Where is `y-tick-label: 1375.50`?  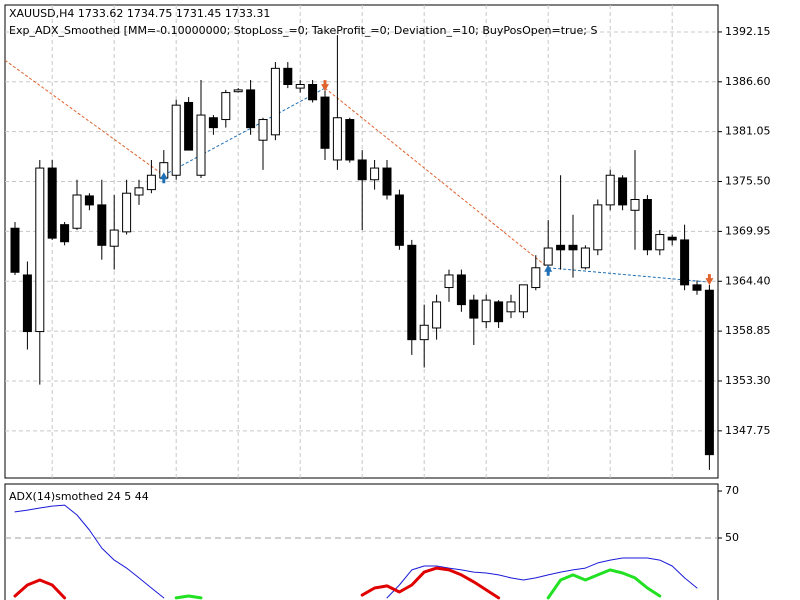 y-tick-label: 1375.50 is located at coordinates (748, 181).